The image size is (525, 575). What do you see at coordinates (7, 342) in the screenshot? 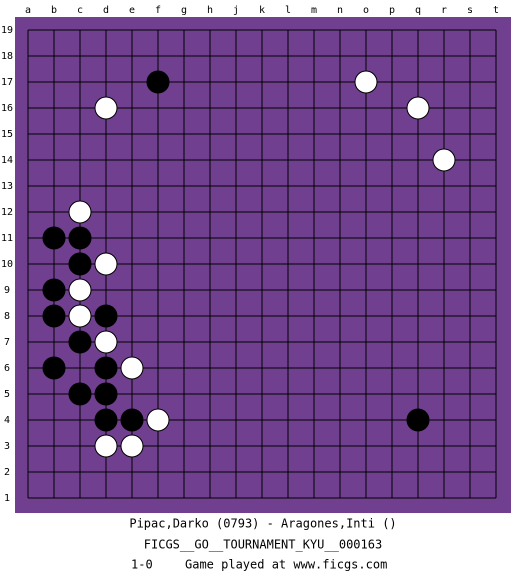
I see `row-label: 7` at bounding box center [7, 342].